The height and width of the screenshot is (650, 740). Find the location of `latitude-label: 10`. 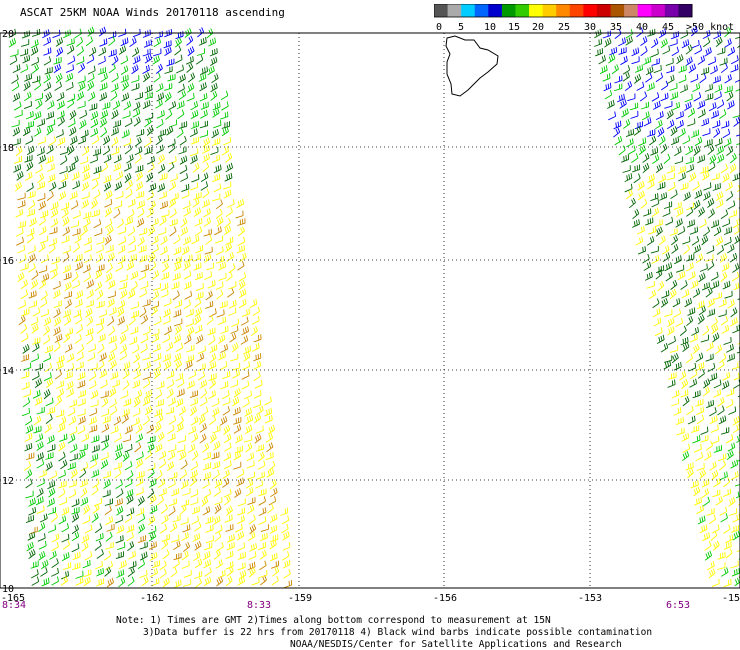

latitude-label: 10 is located at coordinates (8, 589).